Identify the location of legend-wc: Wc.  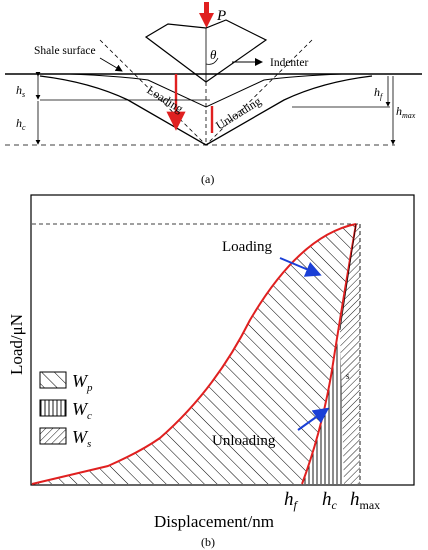
(82, 410).